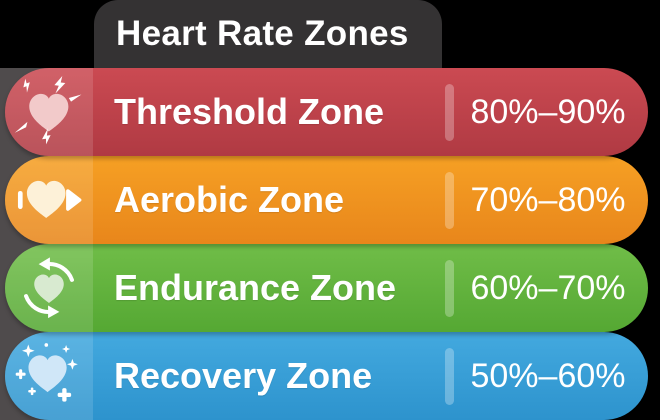 Image resolution: width=660 pixels, height=420 pixels. What do you see at coordinates (548, 287) in the screenshot?
I see `zone-range: 60%–70%` at bounding box center [548, 287].